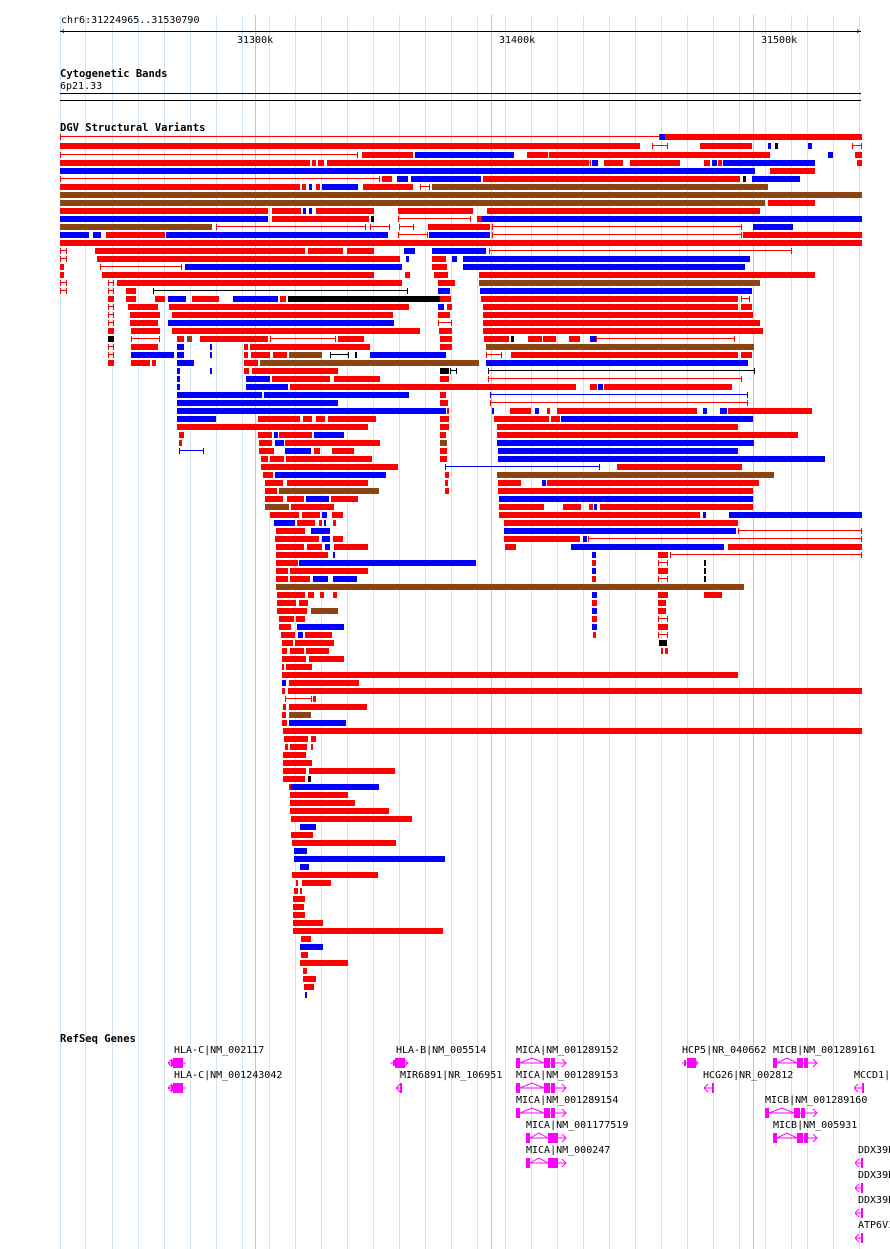 This screenshot has height=1249, width=890. Describe the element at coordinates (748, 1075) in the screenshot. I see `gene-label: HCG26|NR_002812` at that location.